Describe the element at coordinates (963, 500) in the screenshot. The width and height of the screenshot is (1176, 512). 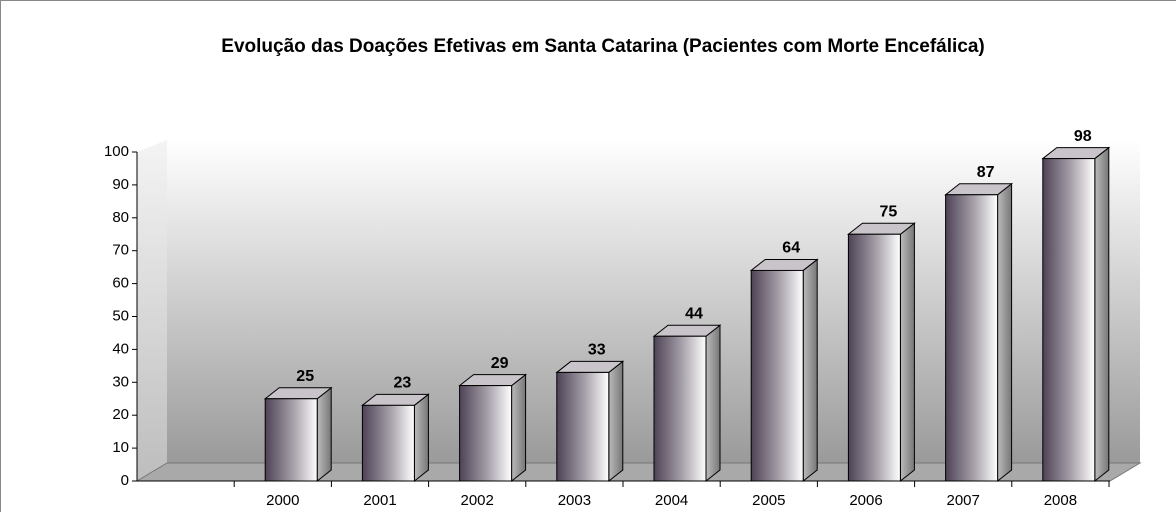
I see `x-tick-label: 2007` at that location.